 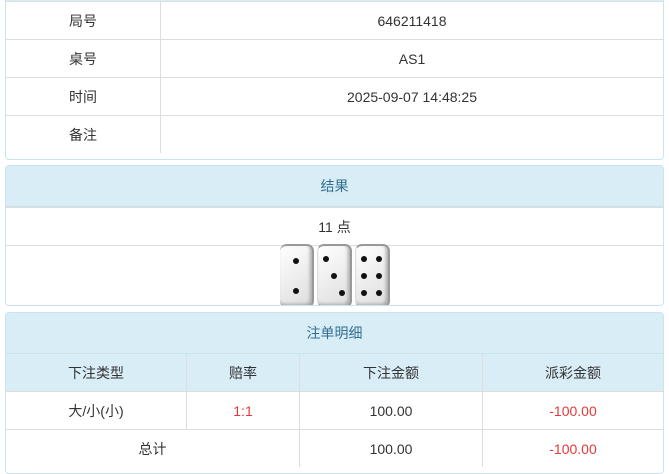 I want to click on table-row: 大/小(小) 1:1 100.00 -100.00, so click(x=334, y=410).